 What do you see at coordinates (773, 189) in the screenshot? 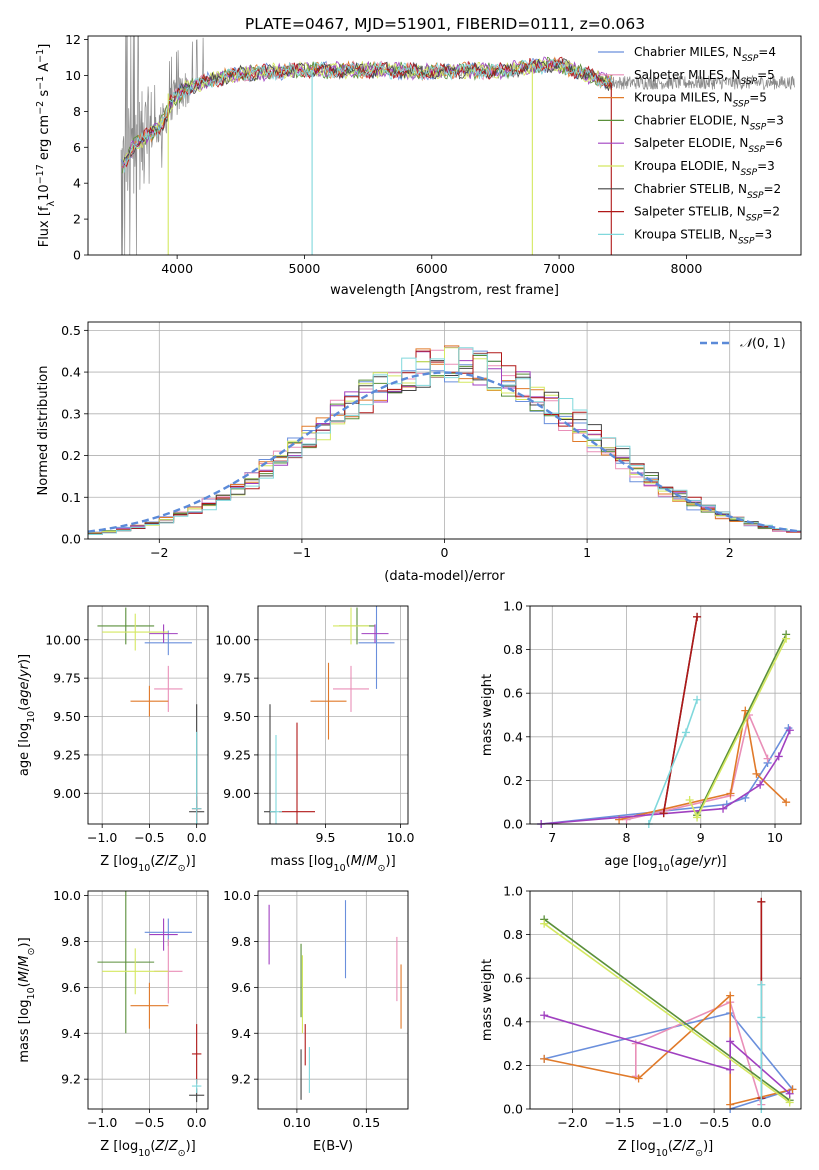
I see `legend-label-count: =2` at bounding box center [773, 189].